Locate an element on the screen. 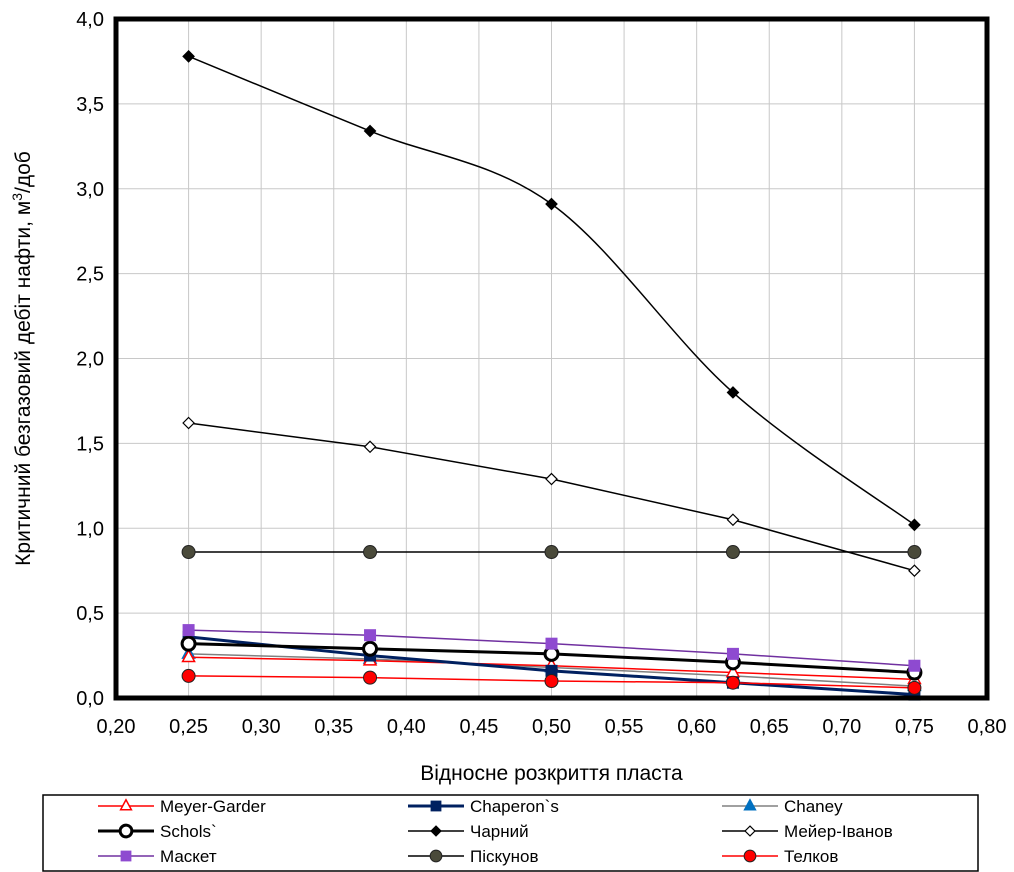 Image resolution: width=1014 pixels, height=872 pixels. legend-label: Schols` is located at coordinates (188, 831).